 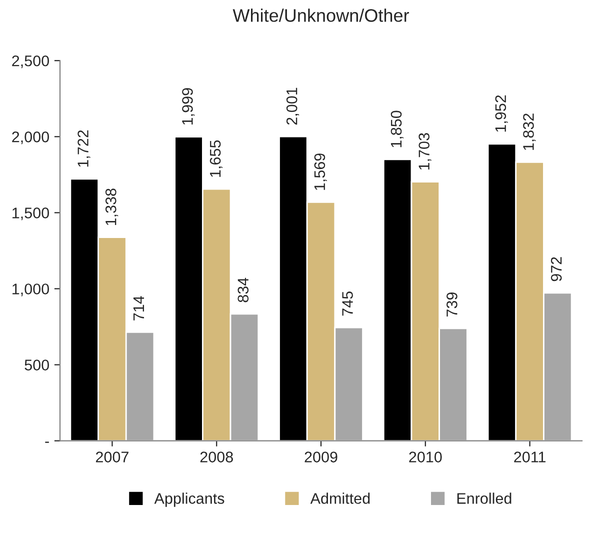 What do you see at coordinates (425, 457) in the screenshot?
I see `x-tick-label: 2010` at bounding box center [425, 457].